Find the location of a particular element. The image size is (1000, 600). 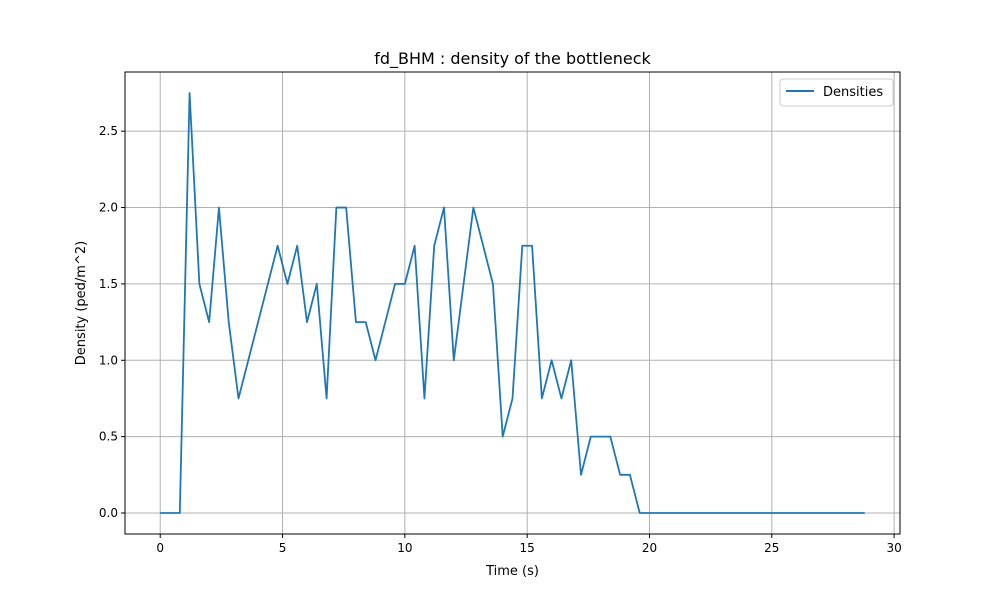

x-tick-label: 0 is located at coordinates (160, 548).